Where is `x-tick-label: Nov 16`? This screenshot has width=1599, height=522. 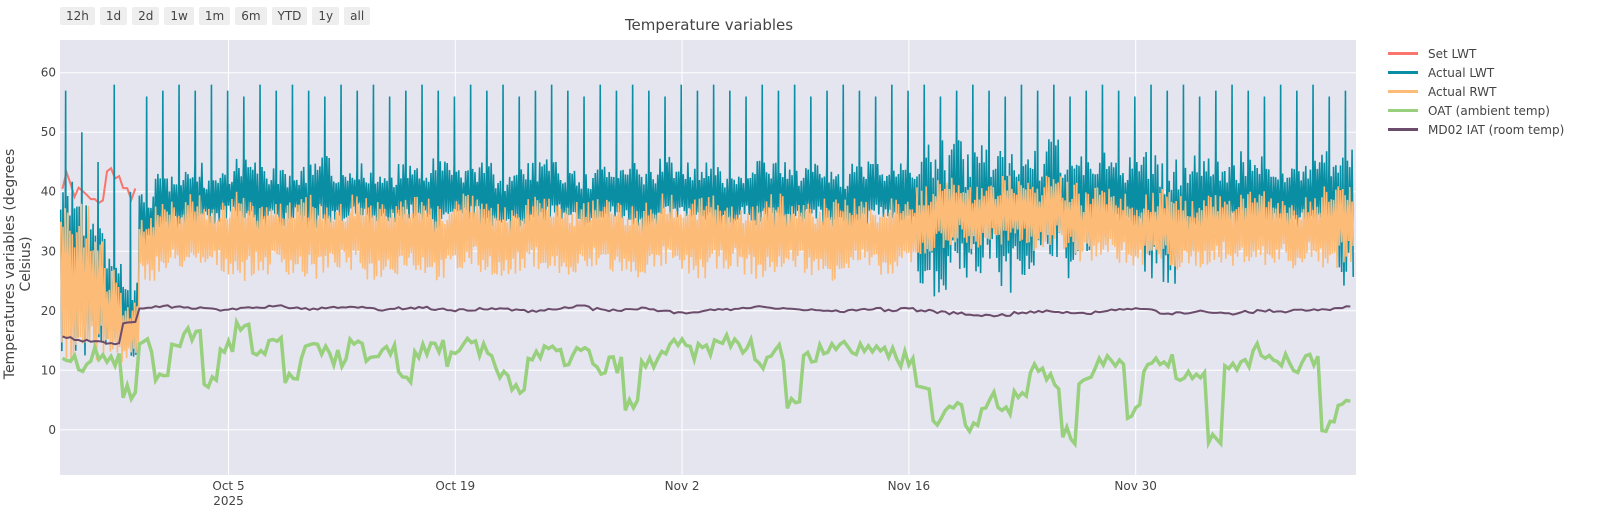 x-tick-label: Nov 16 is located at coordinates (909, 486).